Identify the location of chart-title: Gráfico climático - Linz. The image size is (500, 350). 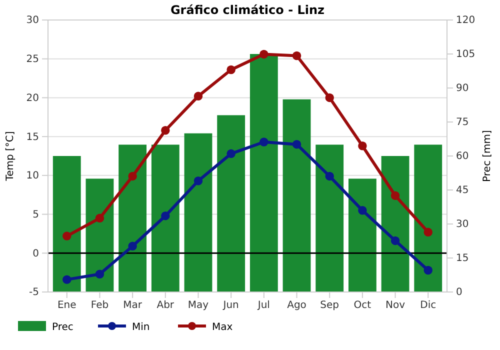
(247, 10).